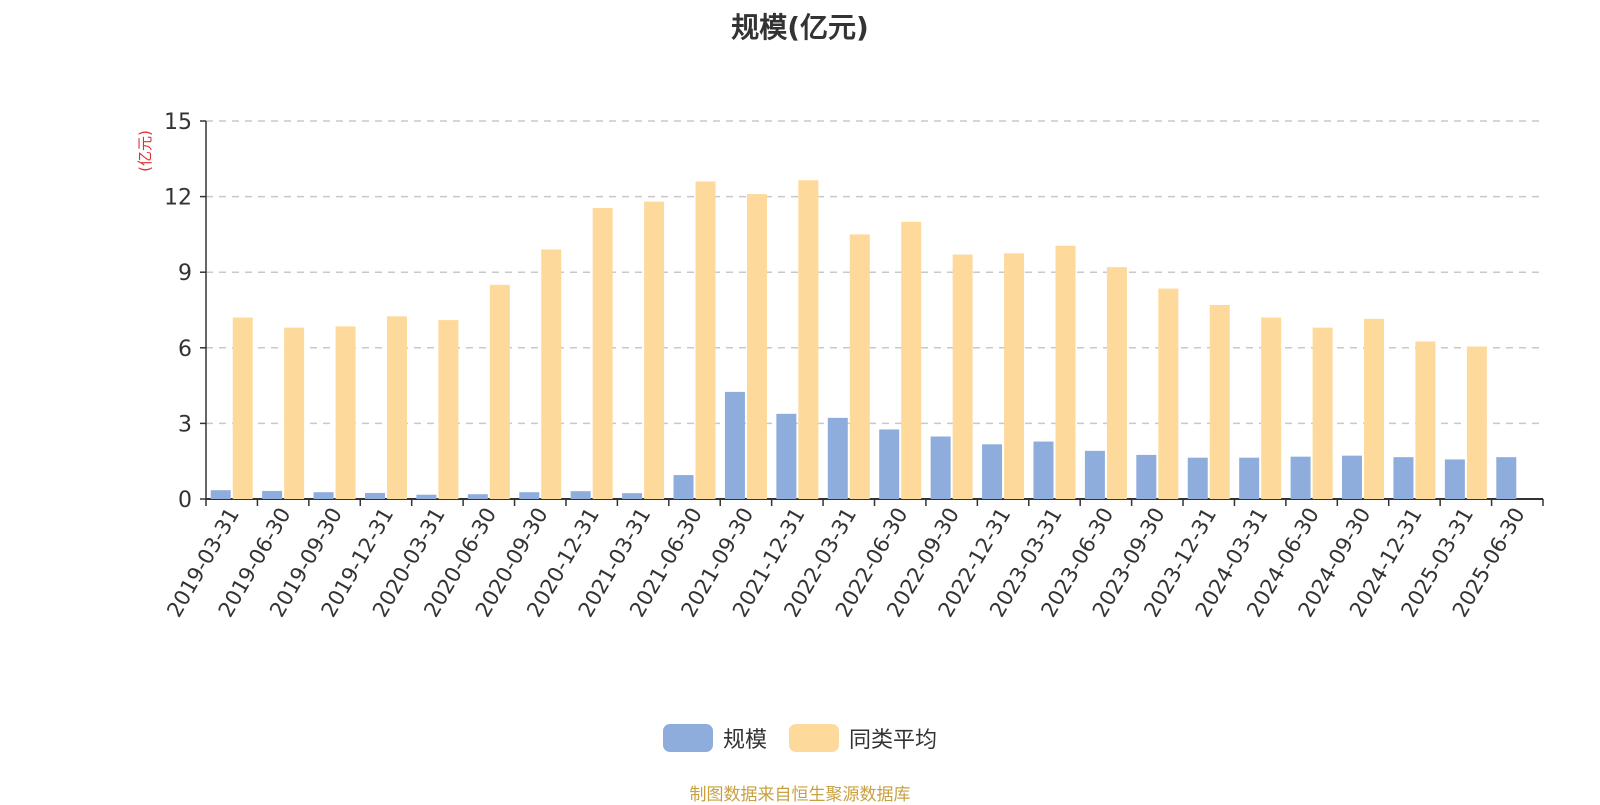  Describe the element at coordinates (185, 424) in the screenshot. I see `y-tick-label: 3` at that location.